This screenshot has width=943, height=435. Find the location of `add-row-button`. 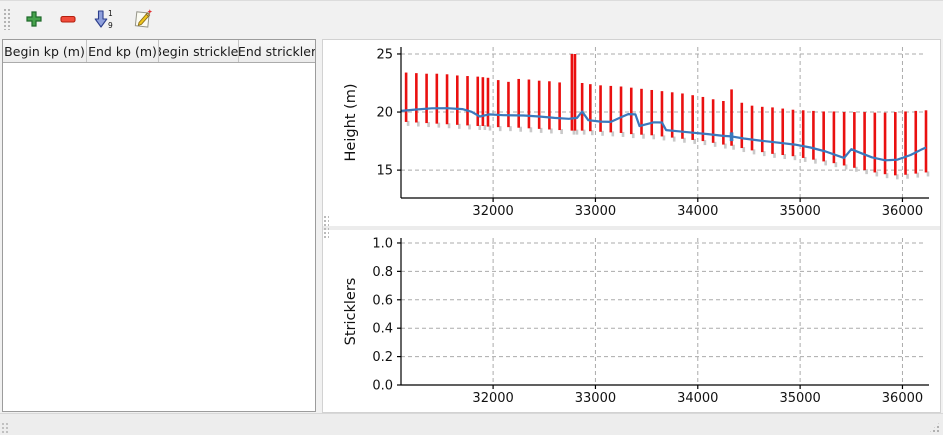

add-row-button is located at coordinates (35, 19).